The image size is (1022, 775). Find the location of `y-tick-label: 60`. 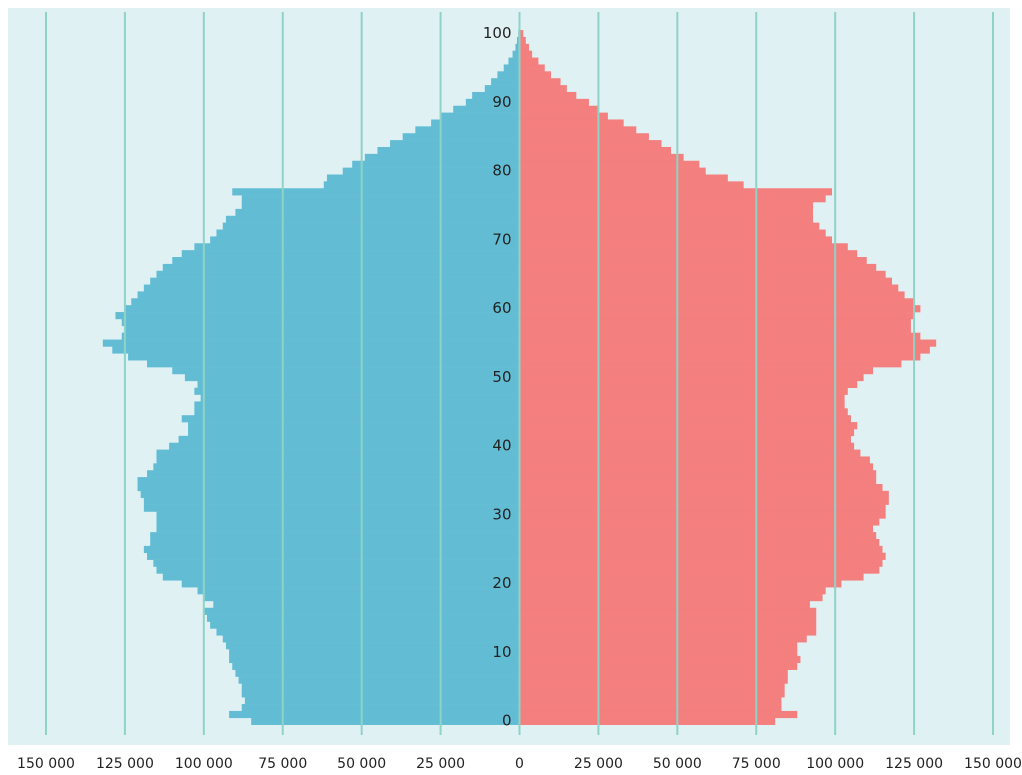

y-tick-label: 60 is located at coordinates (501, 308).